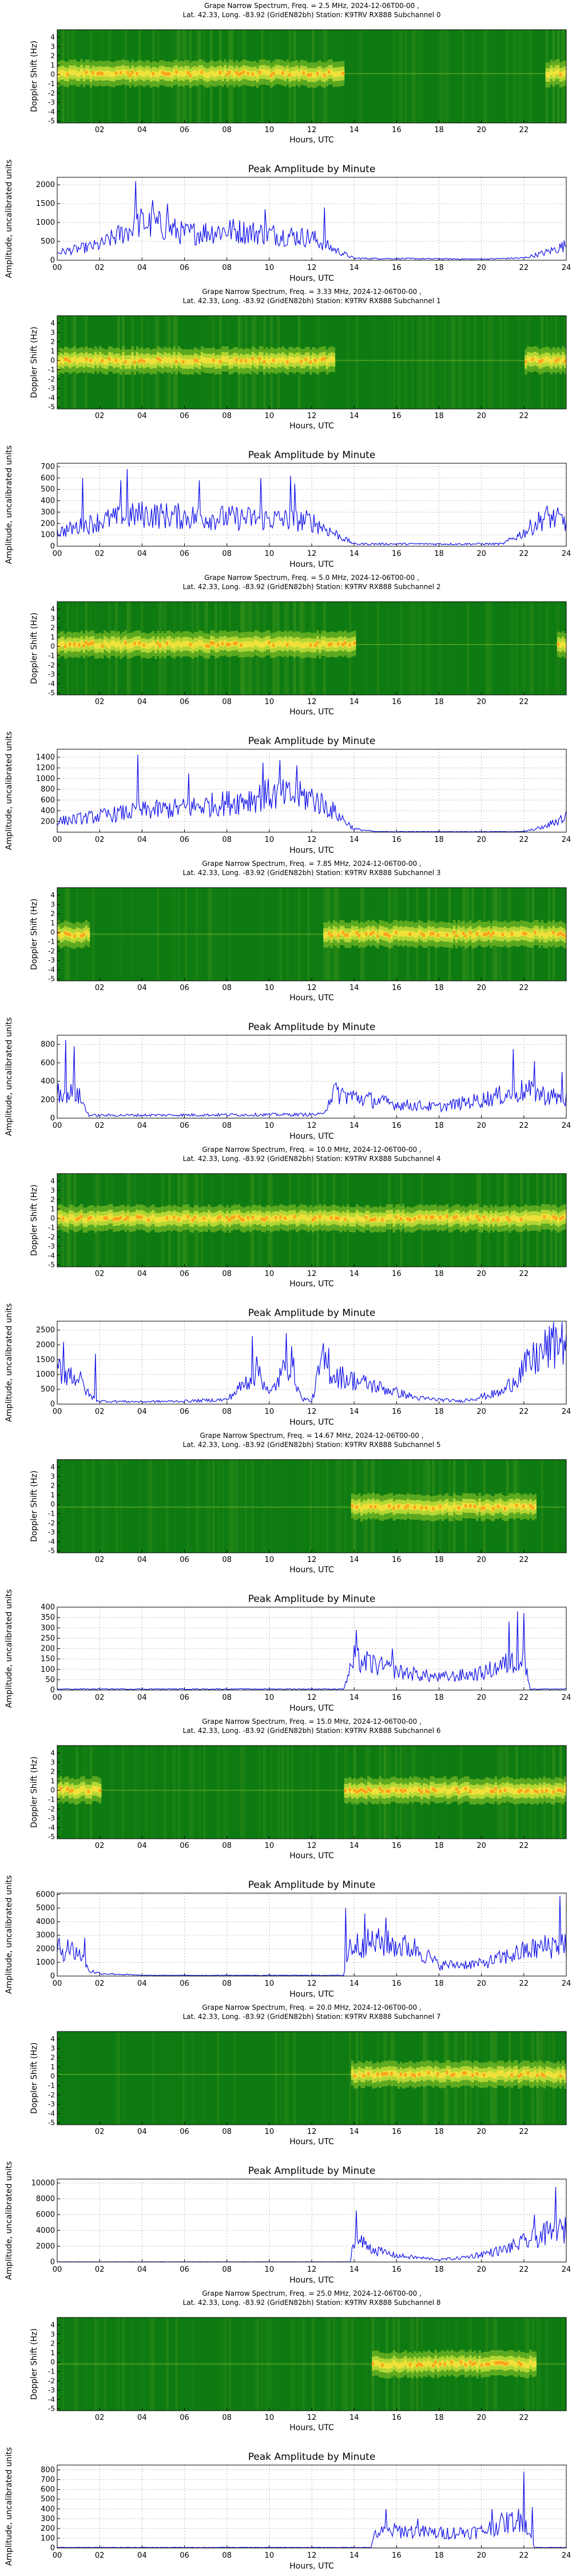 The width and height of the screenshot is (572, 2576). Describe the element at coordinates (52, 2549) in the screenshot. I see `amplitude-value-tick-label: 0` at that location.